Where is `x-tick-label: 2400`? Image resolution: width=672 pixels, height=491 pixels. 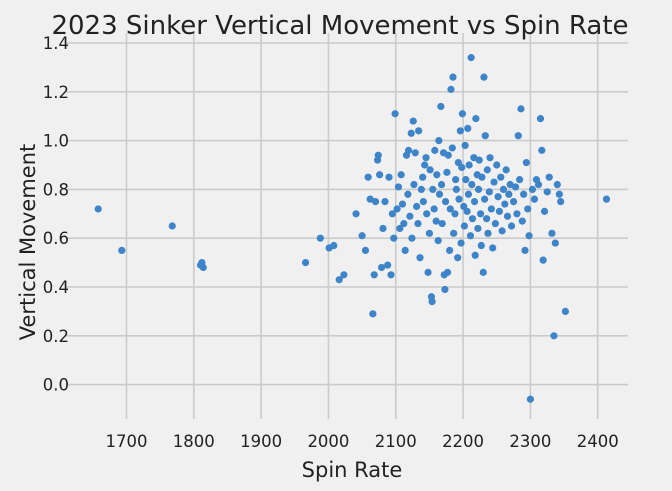
x-tick-label: 2400 is located at coordinates (598, 441).